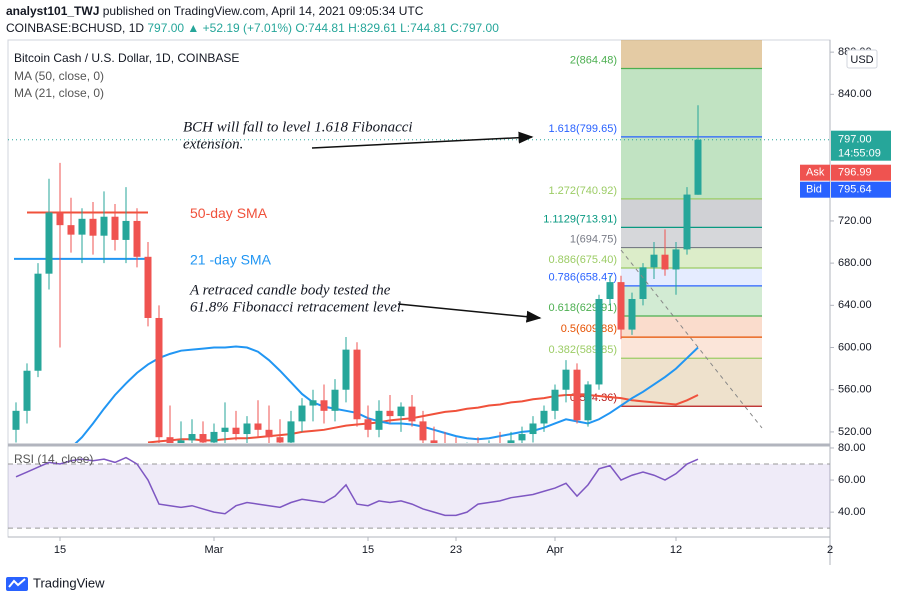 This screenshot has width=900, height=601. I want to click on x-tick-label: Apr, so click(554, 550).